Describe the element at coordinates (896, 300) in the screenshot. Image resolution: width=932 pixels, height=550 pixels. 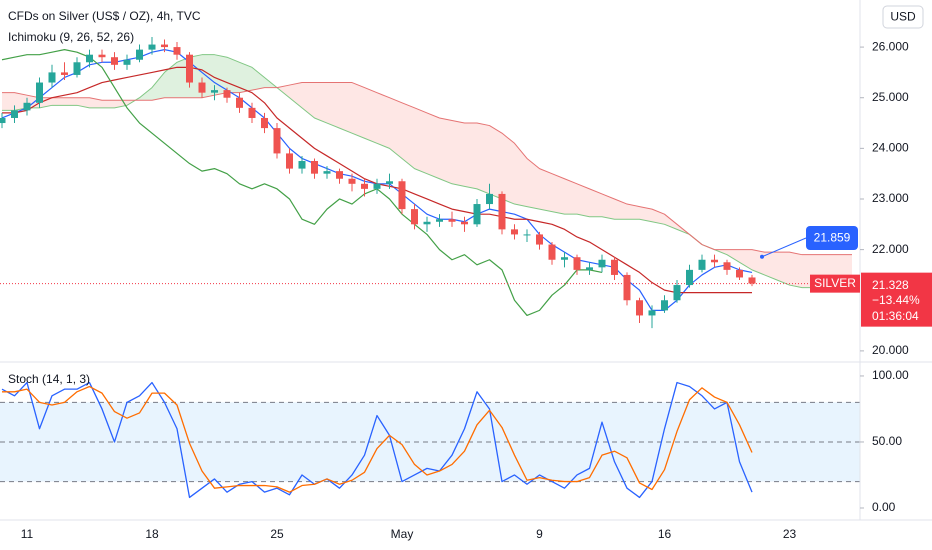
I see `change-label: −13.44%` at that location.